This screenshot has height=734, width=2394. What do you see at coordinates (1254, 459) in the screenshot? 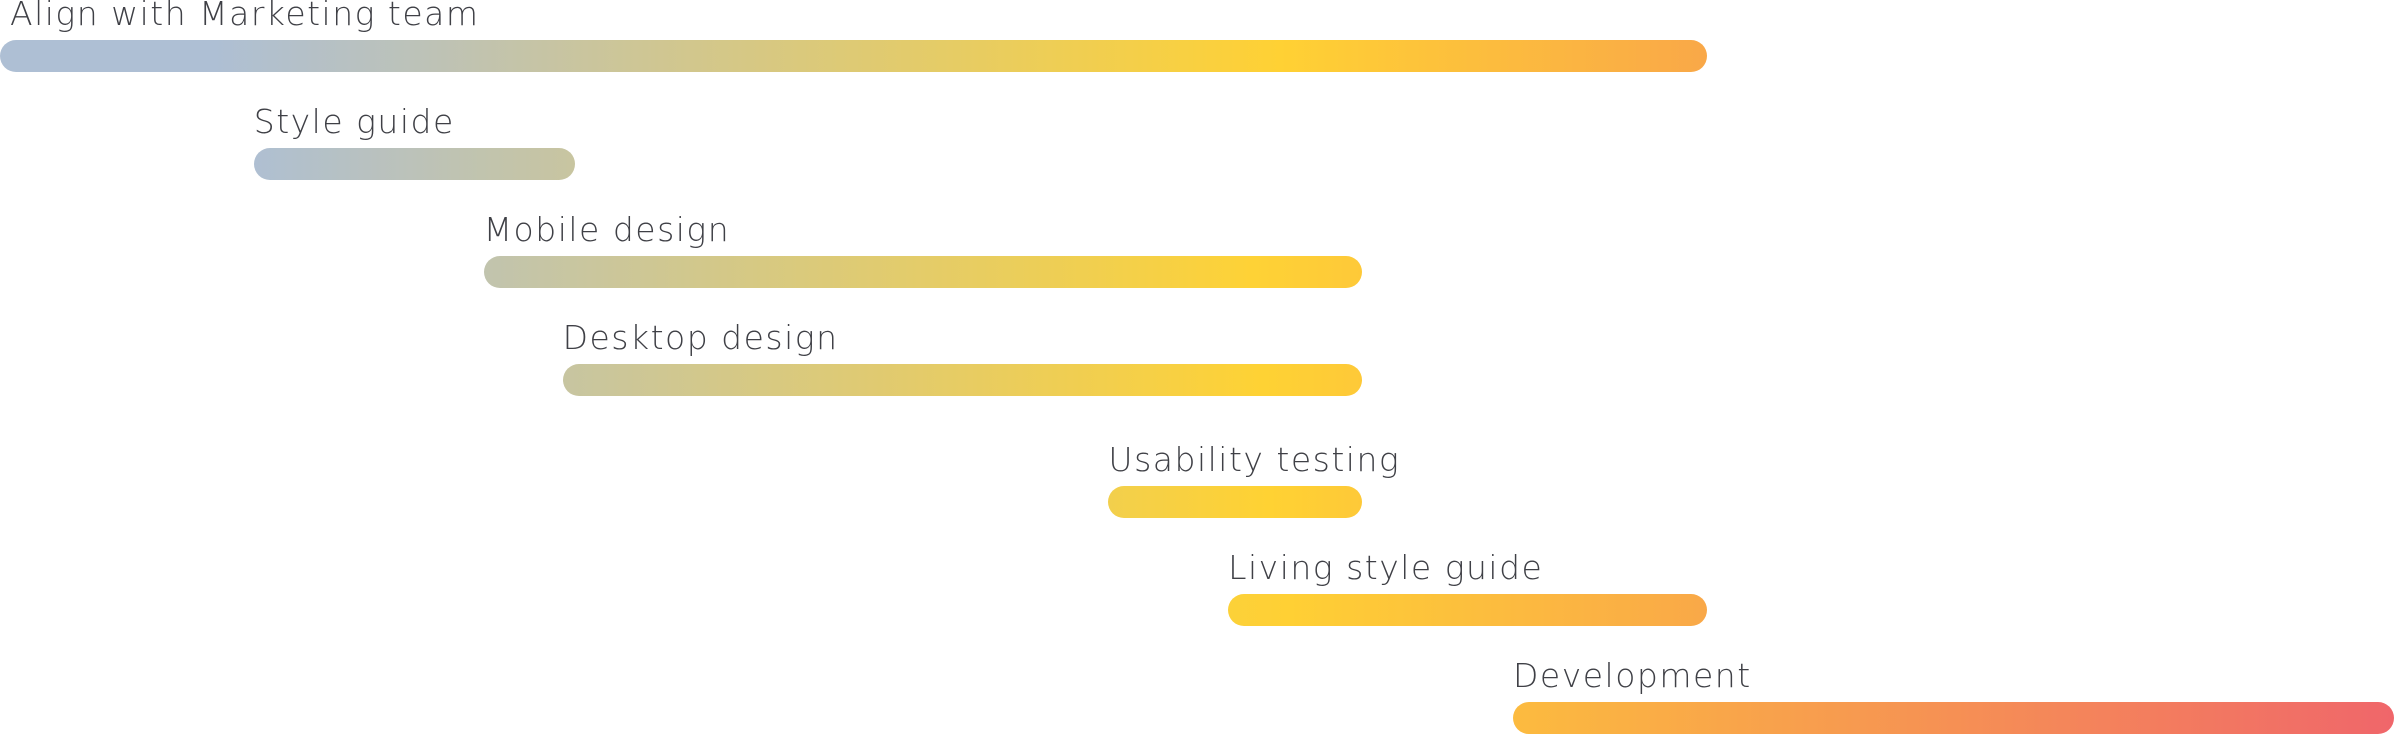
I see `task-label: Usability testing` at bounding box center [1254, 459].